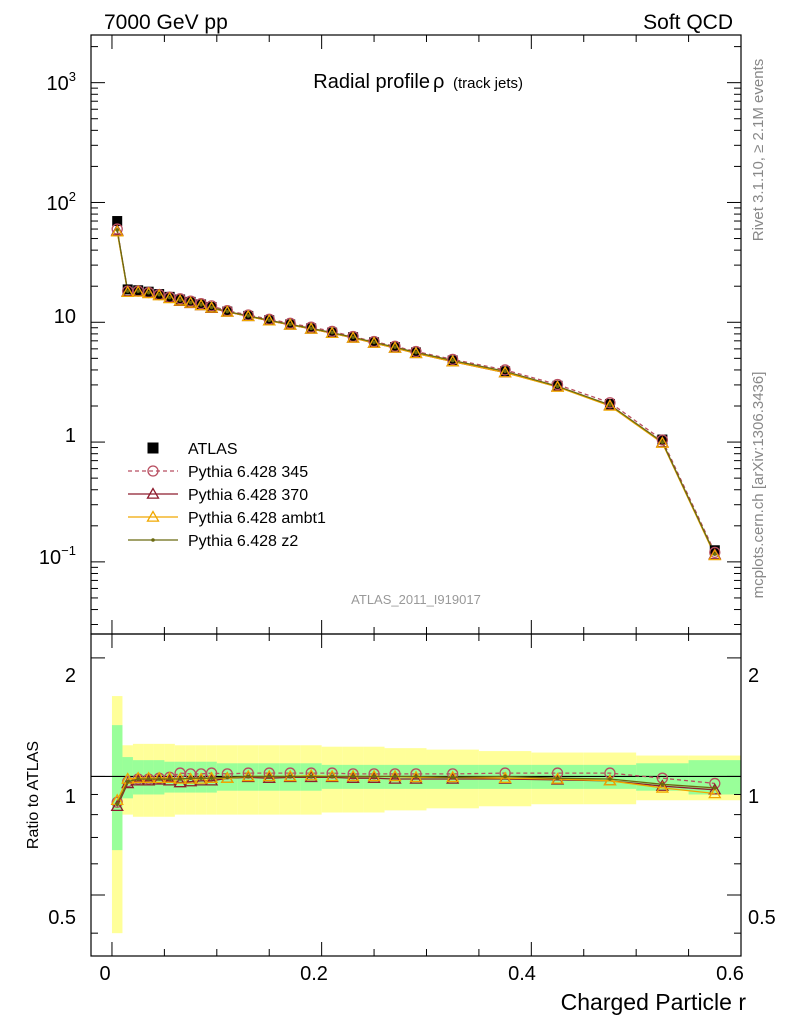 The image size is (786, 1024). What do you see at coordinates (153, 471) in the screenshot?
I see `legend-circle-marker` at bounding box center [153, 471].